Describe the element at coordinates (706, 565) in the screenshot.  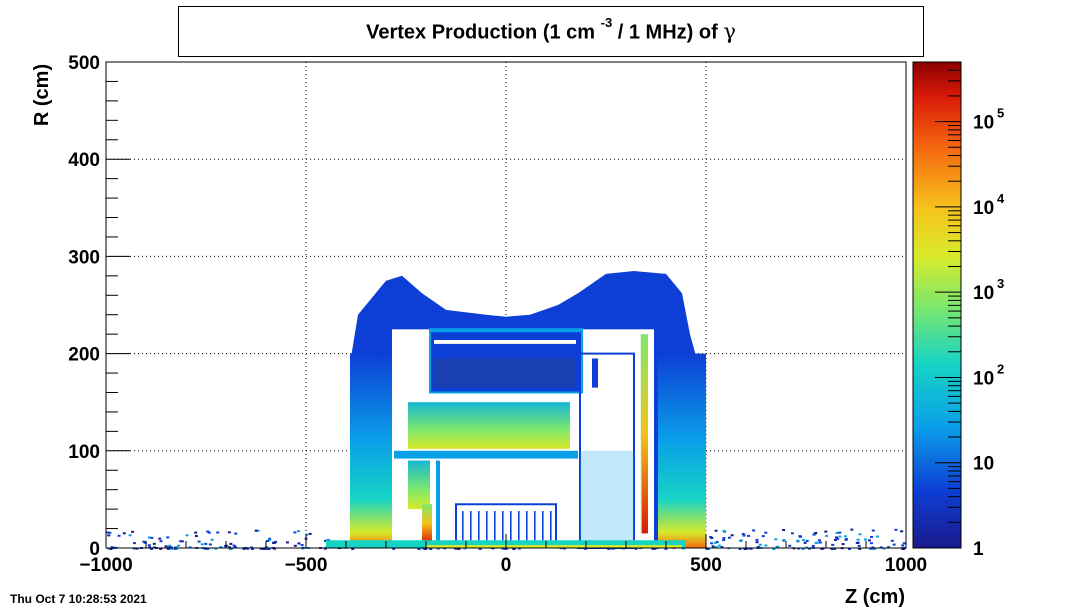
I see `x-tick-label: 500` at that location.